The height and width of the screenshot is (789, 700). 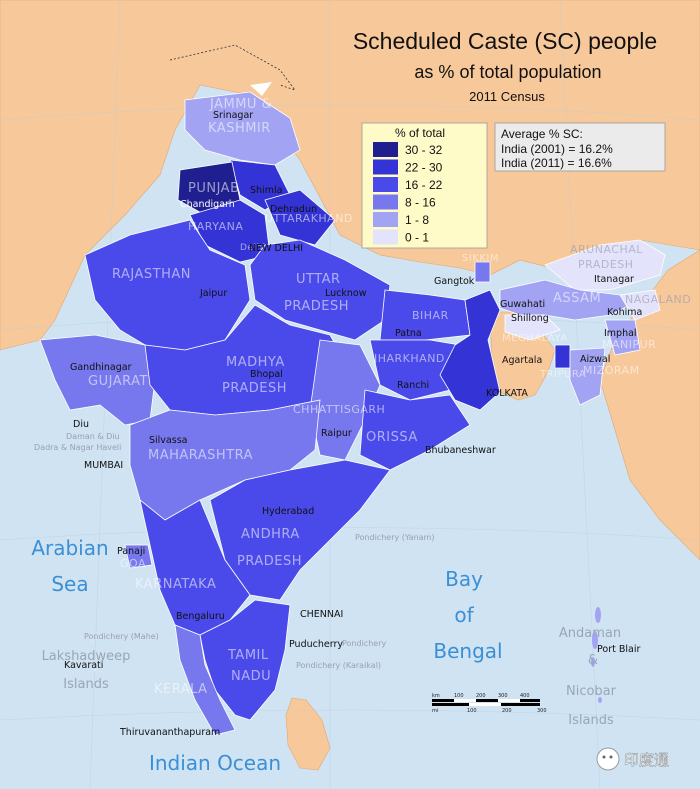 I want to click on legend-label: 1 - 8, so click(x=417, y=220).